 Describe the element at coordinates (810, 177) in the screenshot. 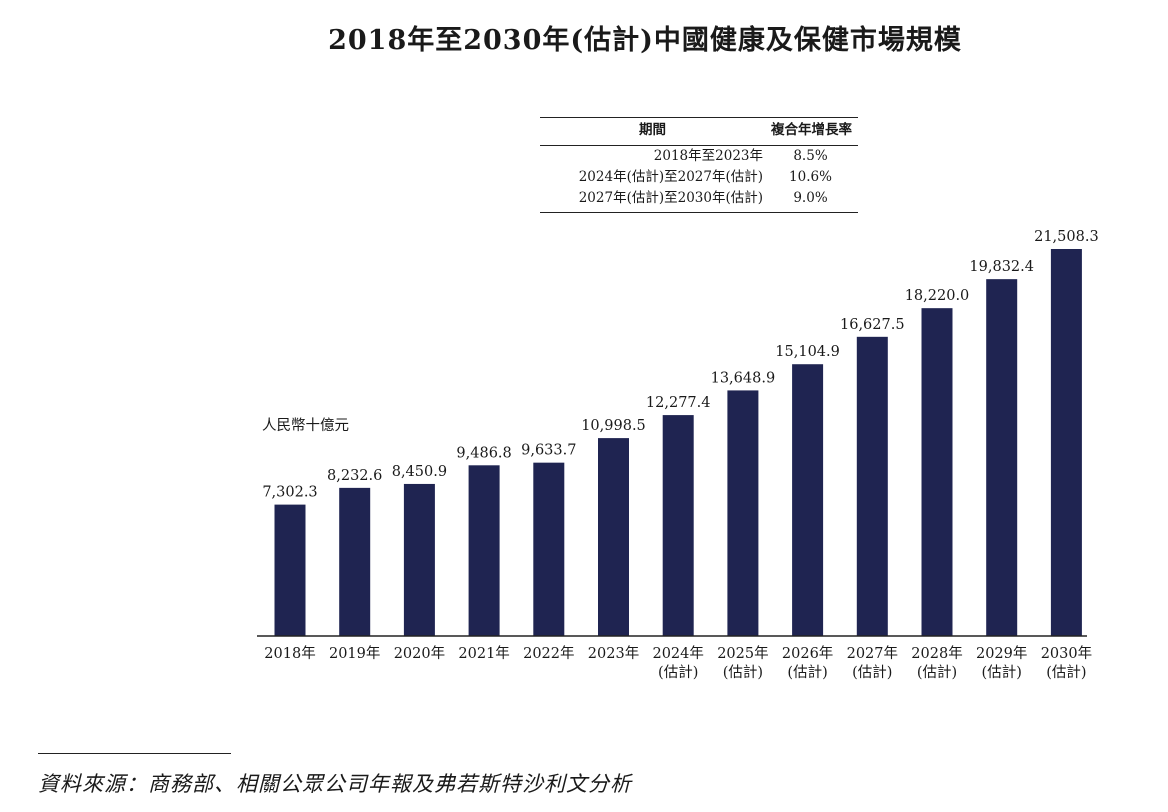

I see `cagr-rate: 10.6%` at that location.